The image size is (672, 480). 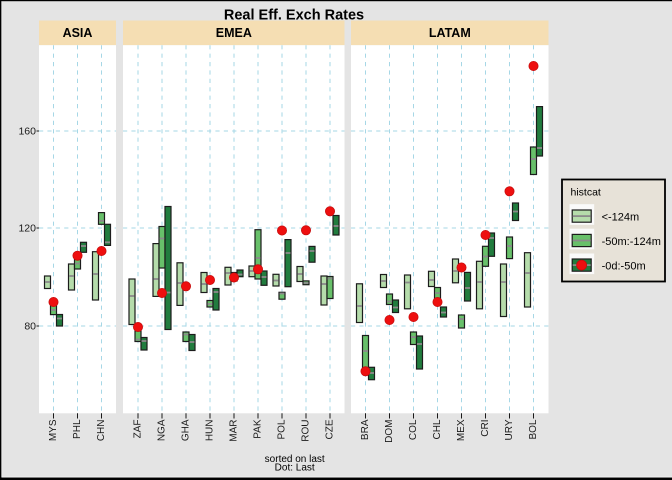 I want to click on svg-text: histcat, so click(x=586, y=193).